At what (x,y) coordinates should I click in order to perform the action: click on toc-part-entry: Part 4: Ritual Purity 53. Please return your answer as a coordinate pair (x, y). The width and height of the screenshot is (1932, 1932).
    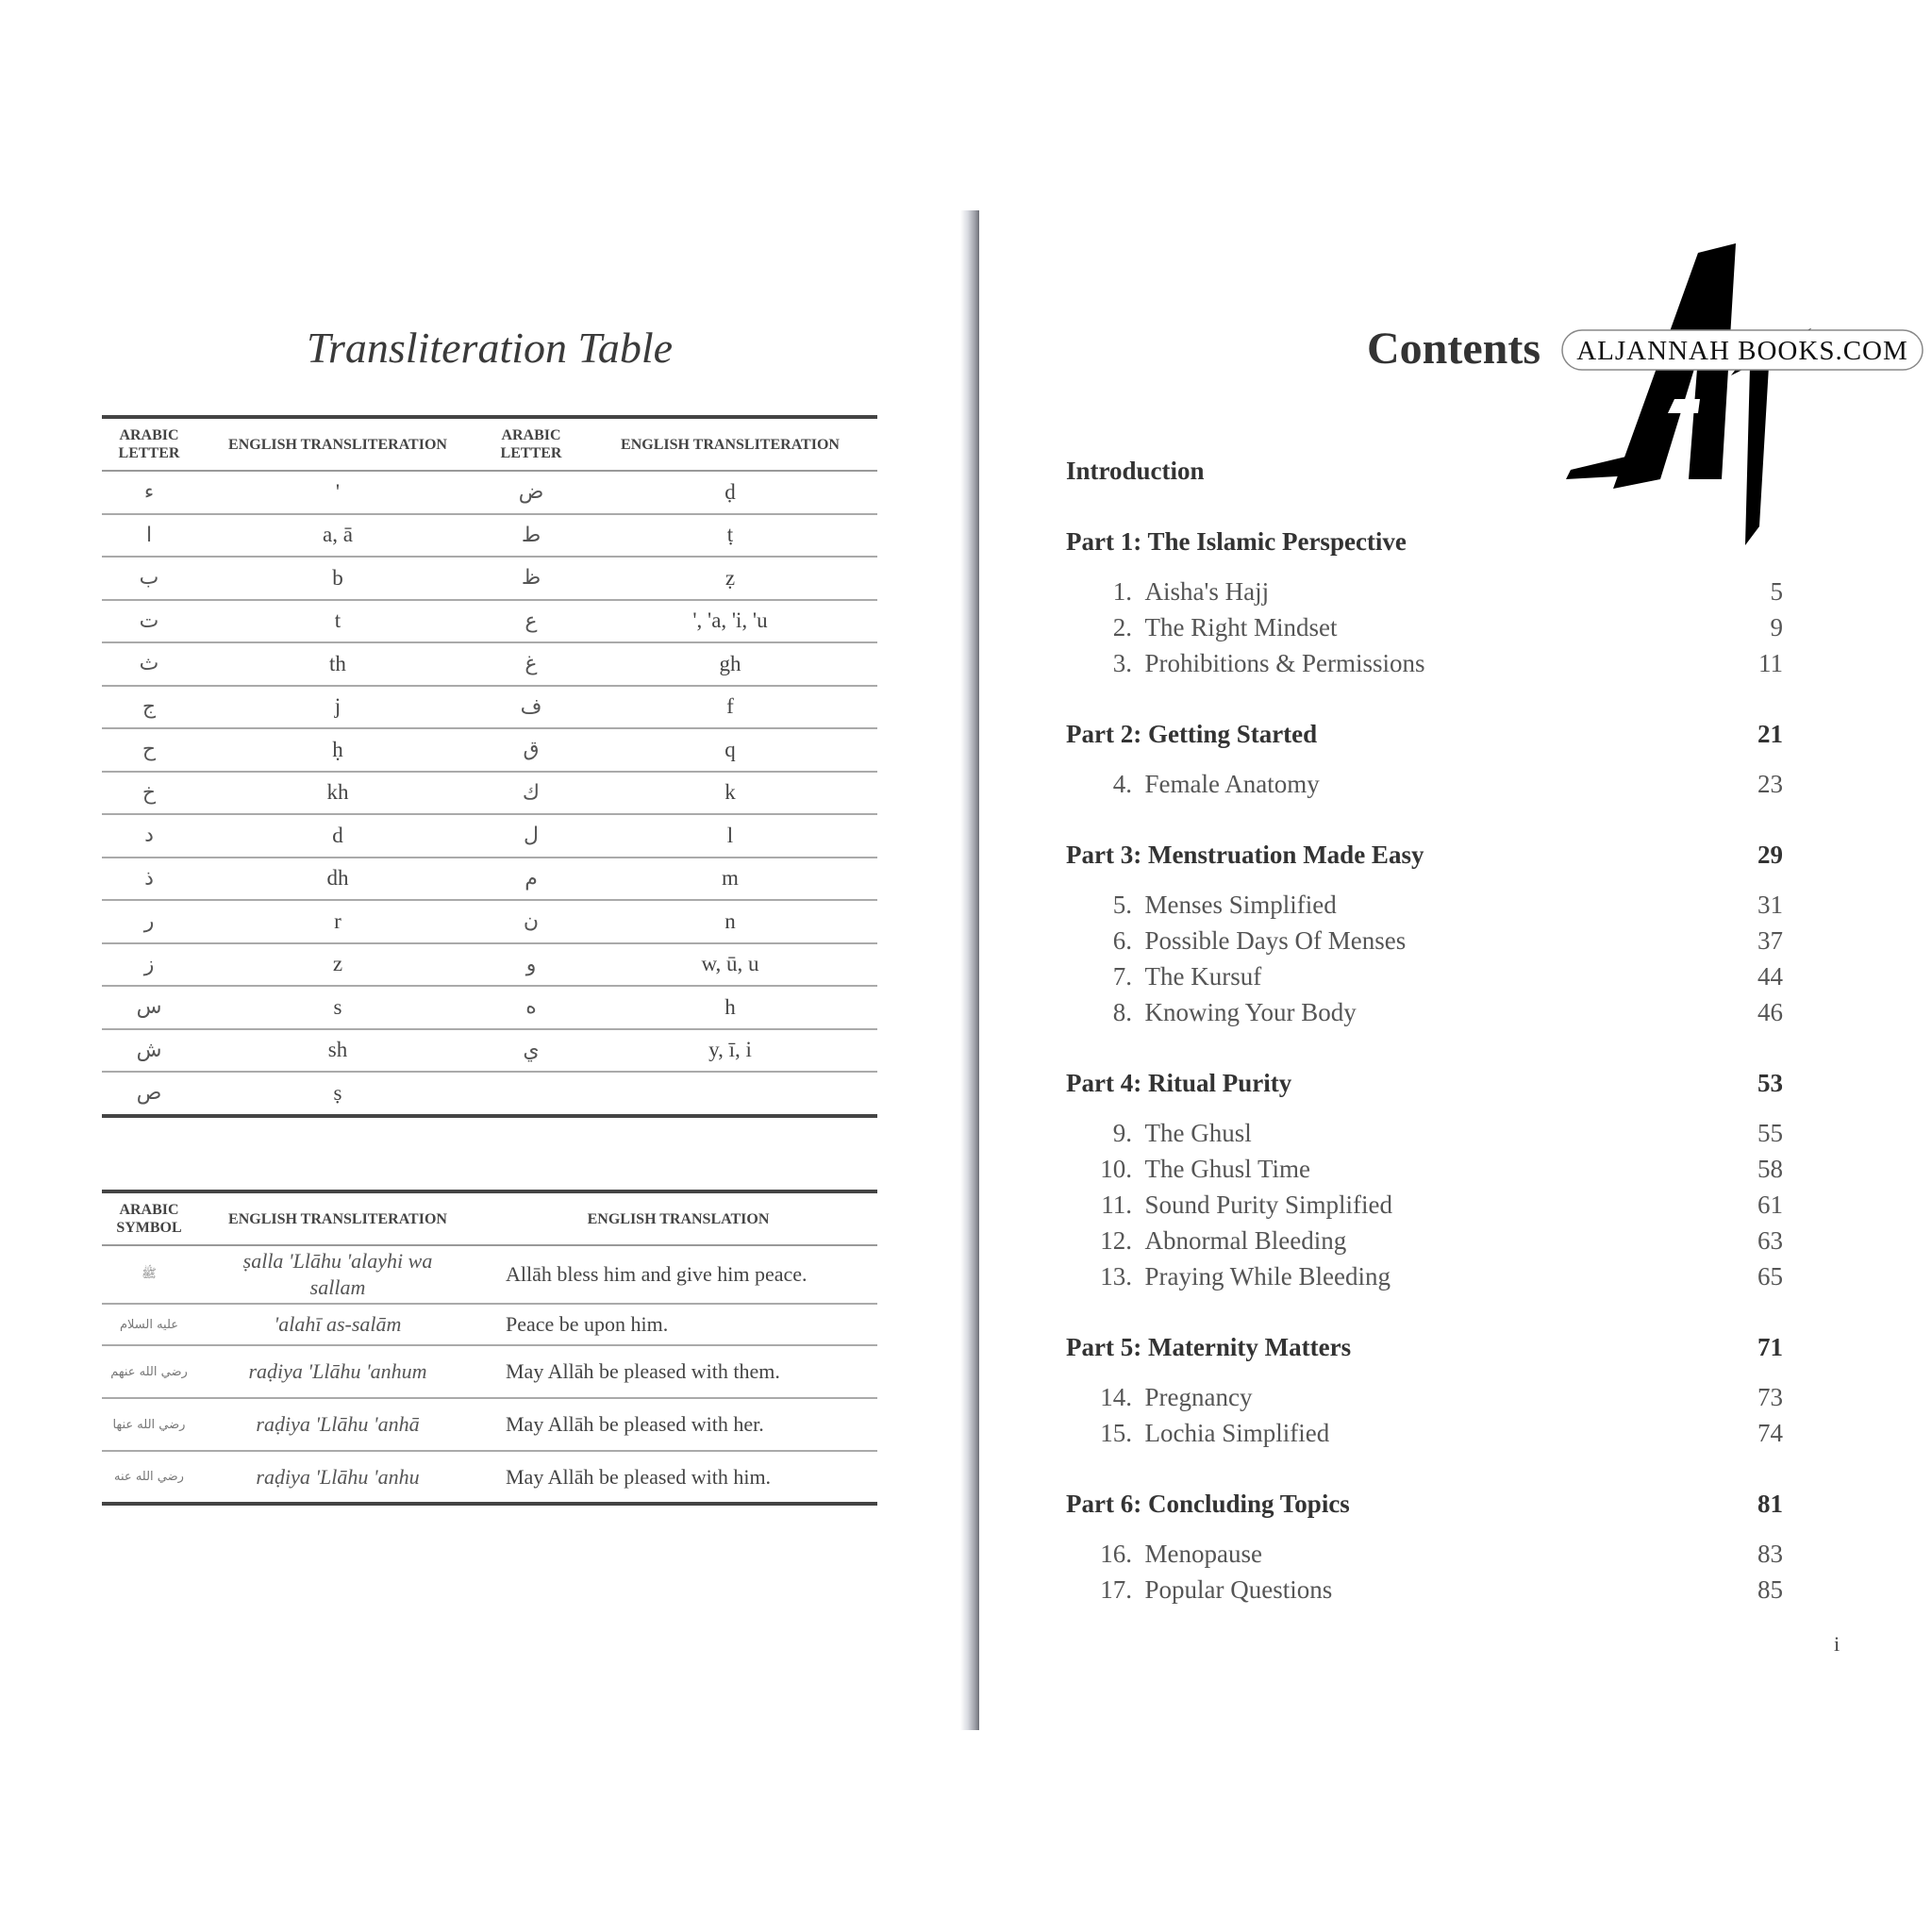
    Looking at the image, I should click on (1424, 1083).